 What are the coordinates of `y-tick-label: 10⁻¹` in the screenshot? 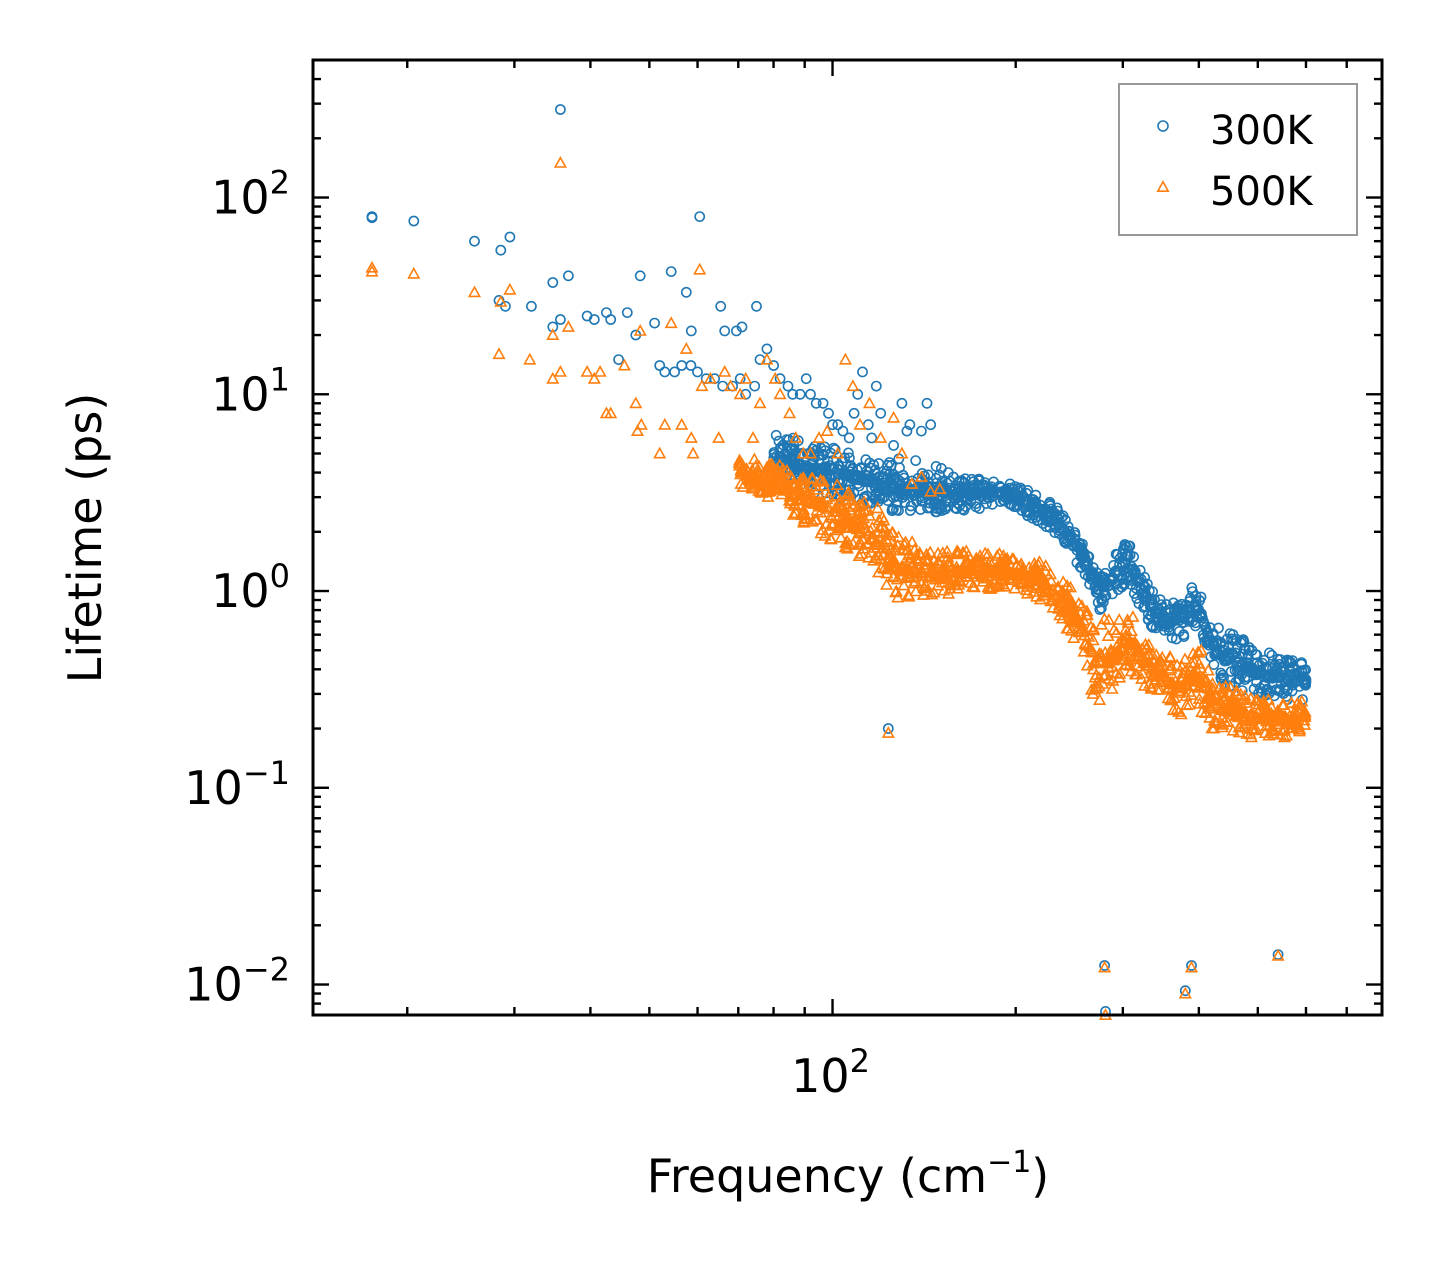 It's located at (237, 784).